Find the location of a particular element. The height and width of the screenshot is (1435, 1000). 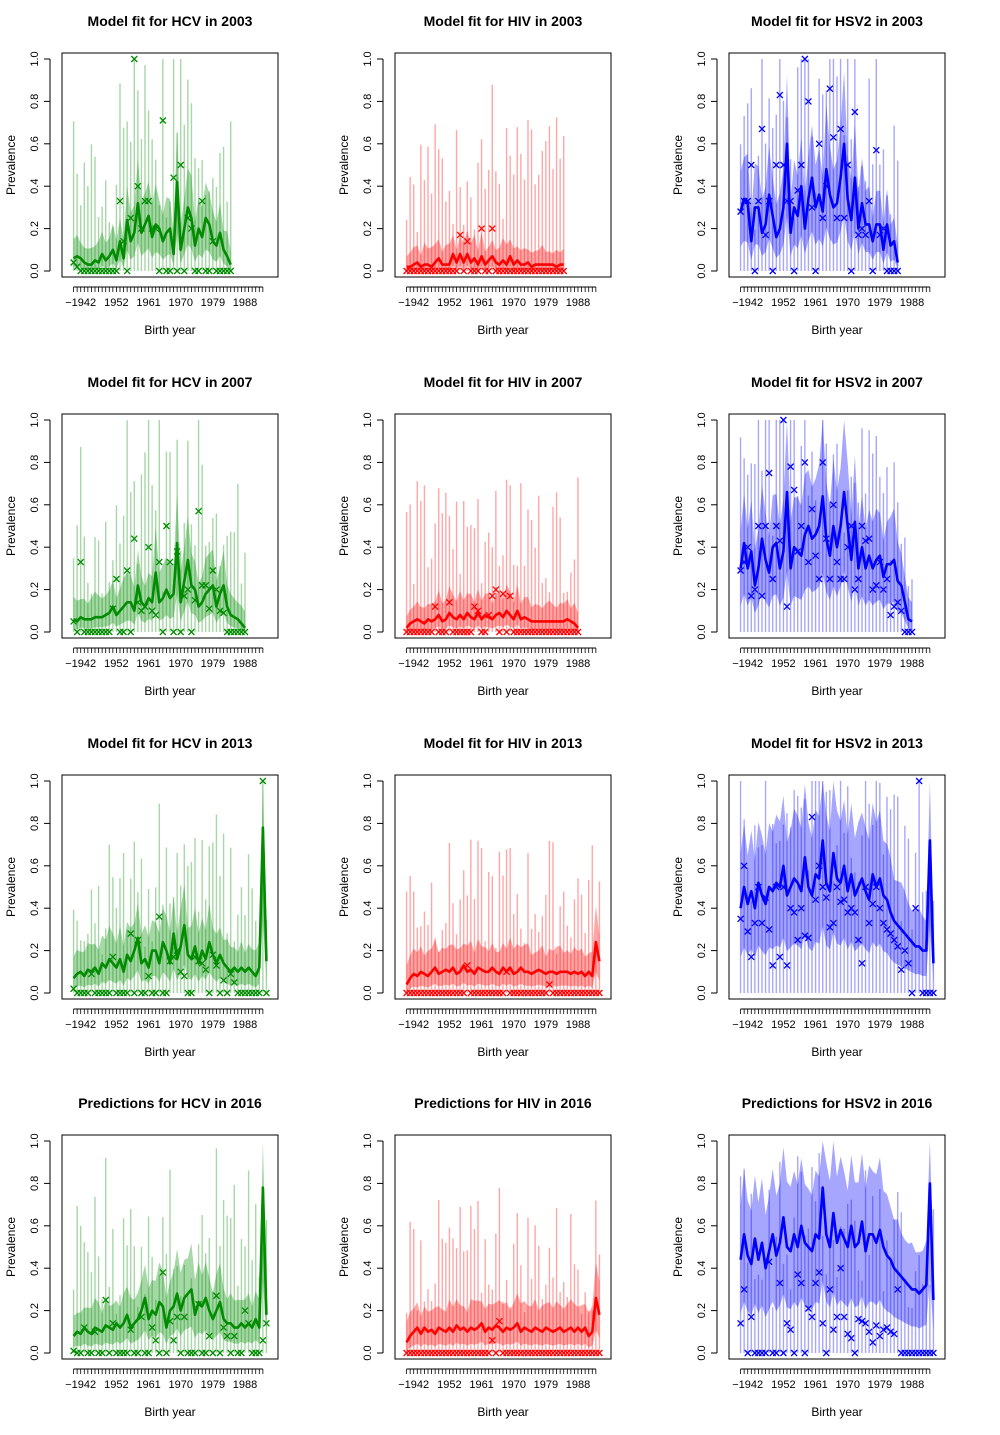

panel-title: Model fit for HIV in 2007 is located at coordinates (503, 382).